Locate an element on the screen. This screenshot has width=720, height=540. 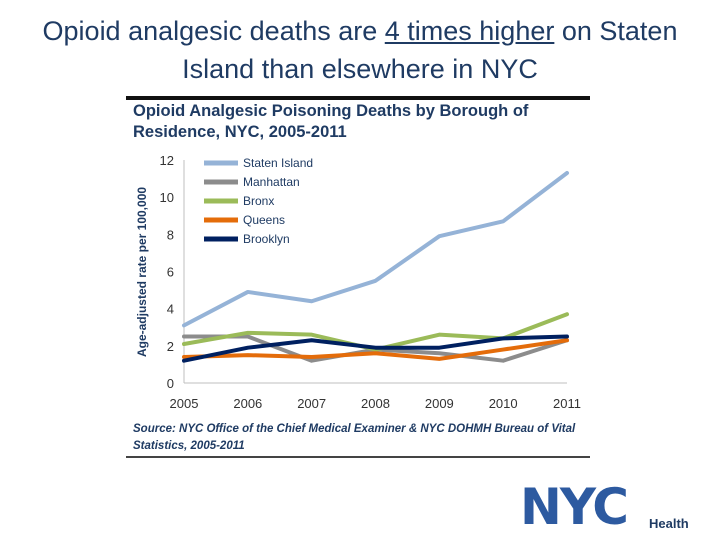
series-line-brooklyn is located at coordinates (375, 348).